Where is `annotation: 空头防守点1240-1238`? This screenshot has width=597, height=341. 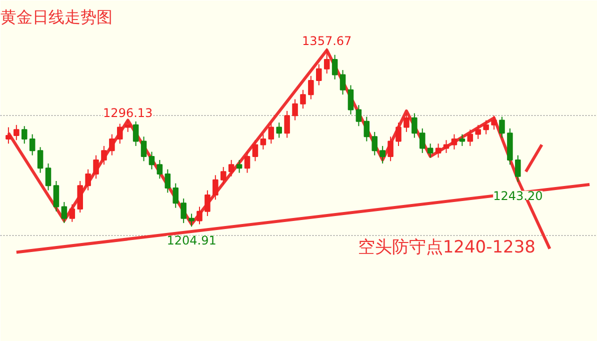 annotation: 空头防守点1240-1238 is located at coordinates (447, 248).